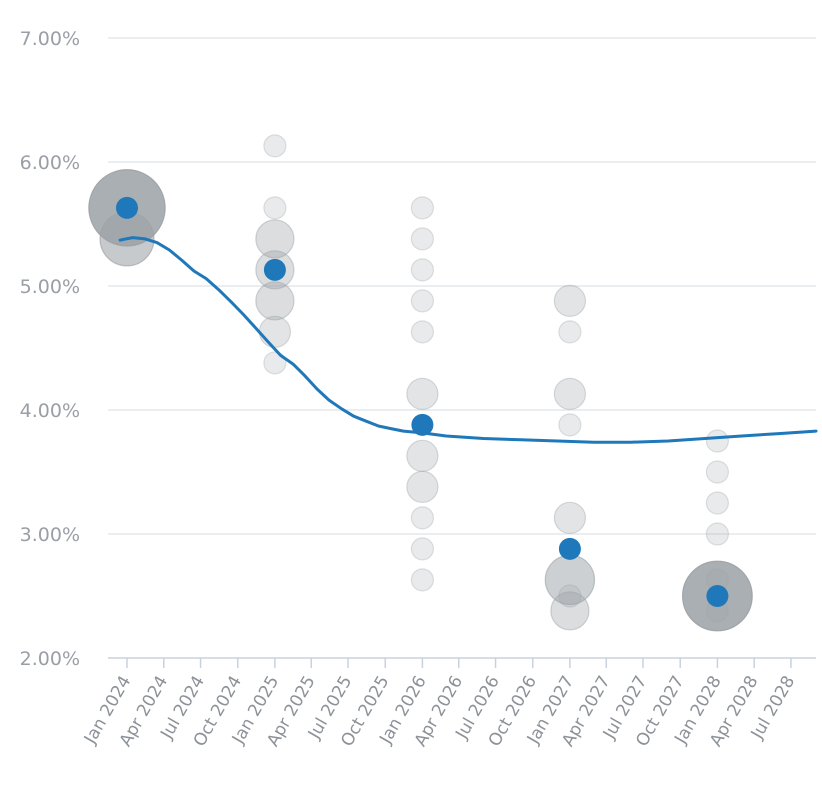 This screenshot has height=801, width=822. I want to click on y-tick-label: 4.00%, so click(50, 411).